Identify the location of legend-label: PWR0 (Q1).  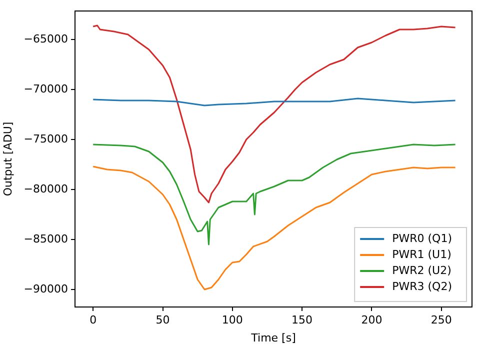
(422, 238).